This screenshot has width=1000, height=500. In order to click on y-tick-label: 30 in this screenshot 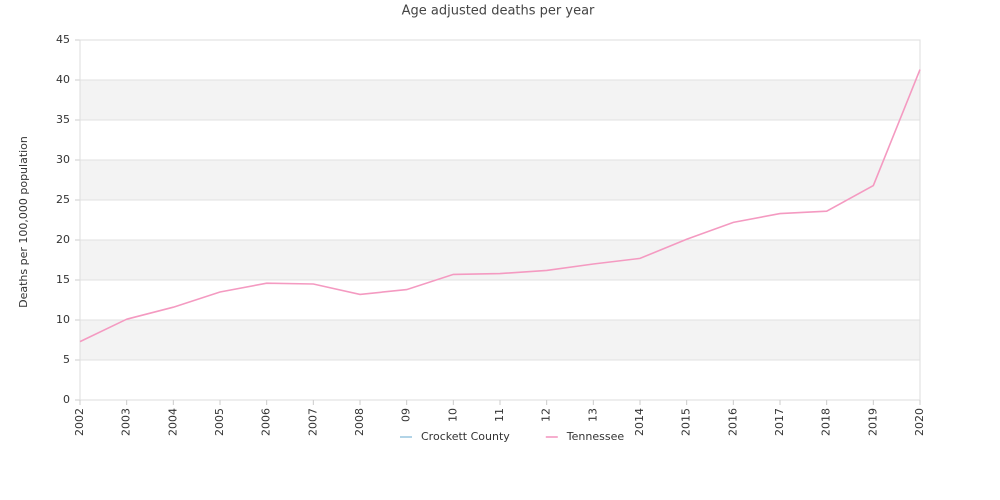, I will do `click(63, 159)`.